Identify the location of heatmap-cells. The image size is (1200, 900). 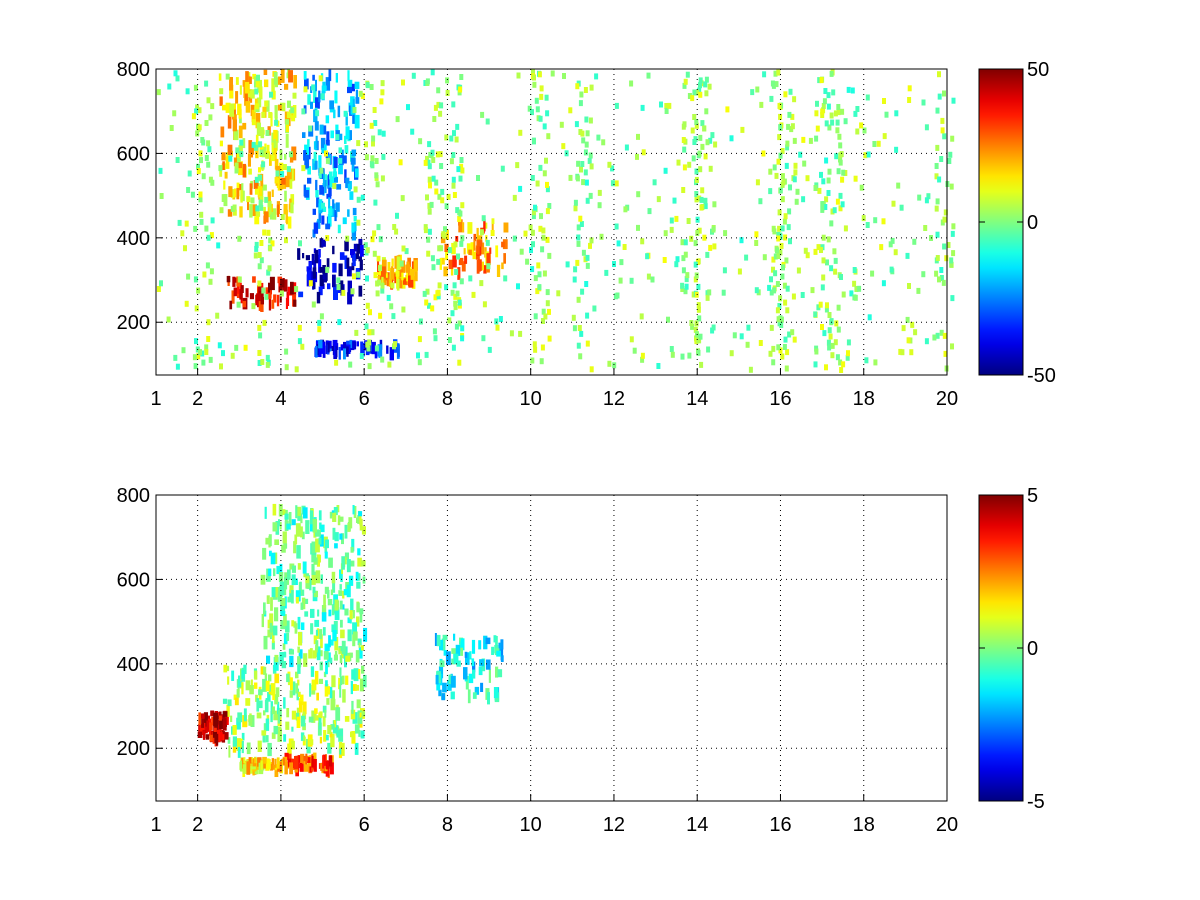
(350, 640).